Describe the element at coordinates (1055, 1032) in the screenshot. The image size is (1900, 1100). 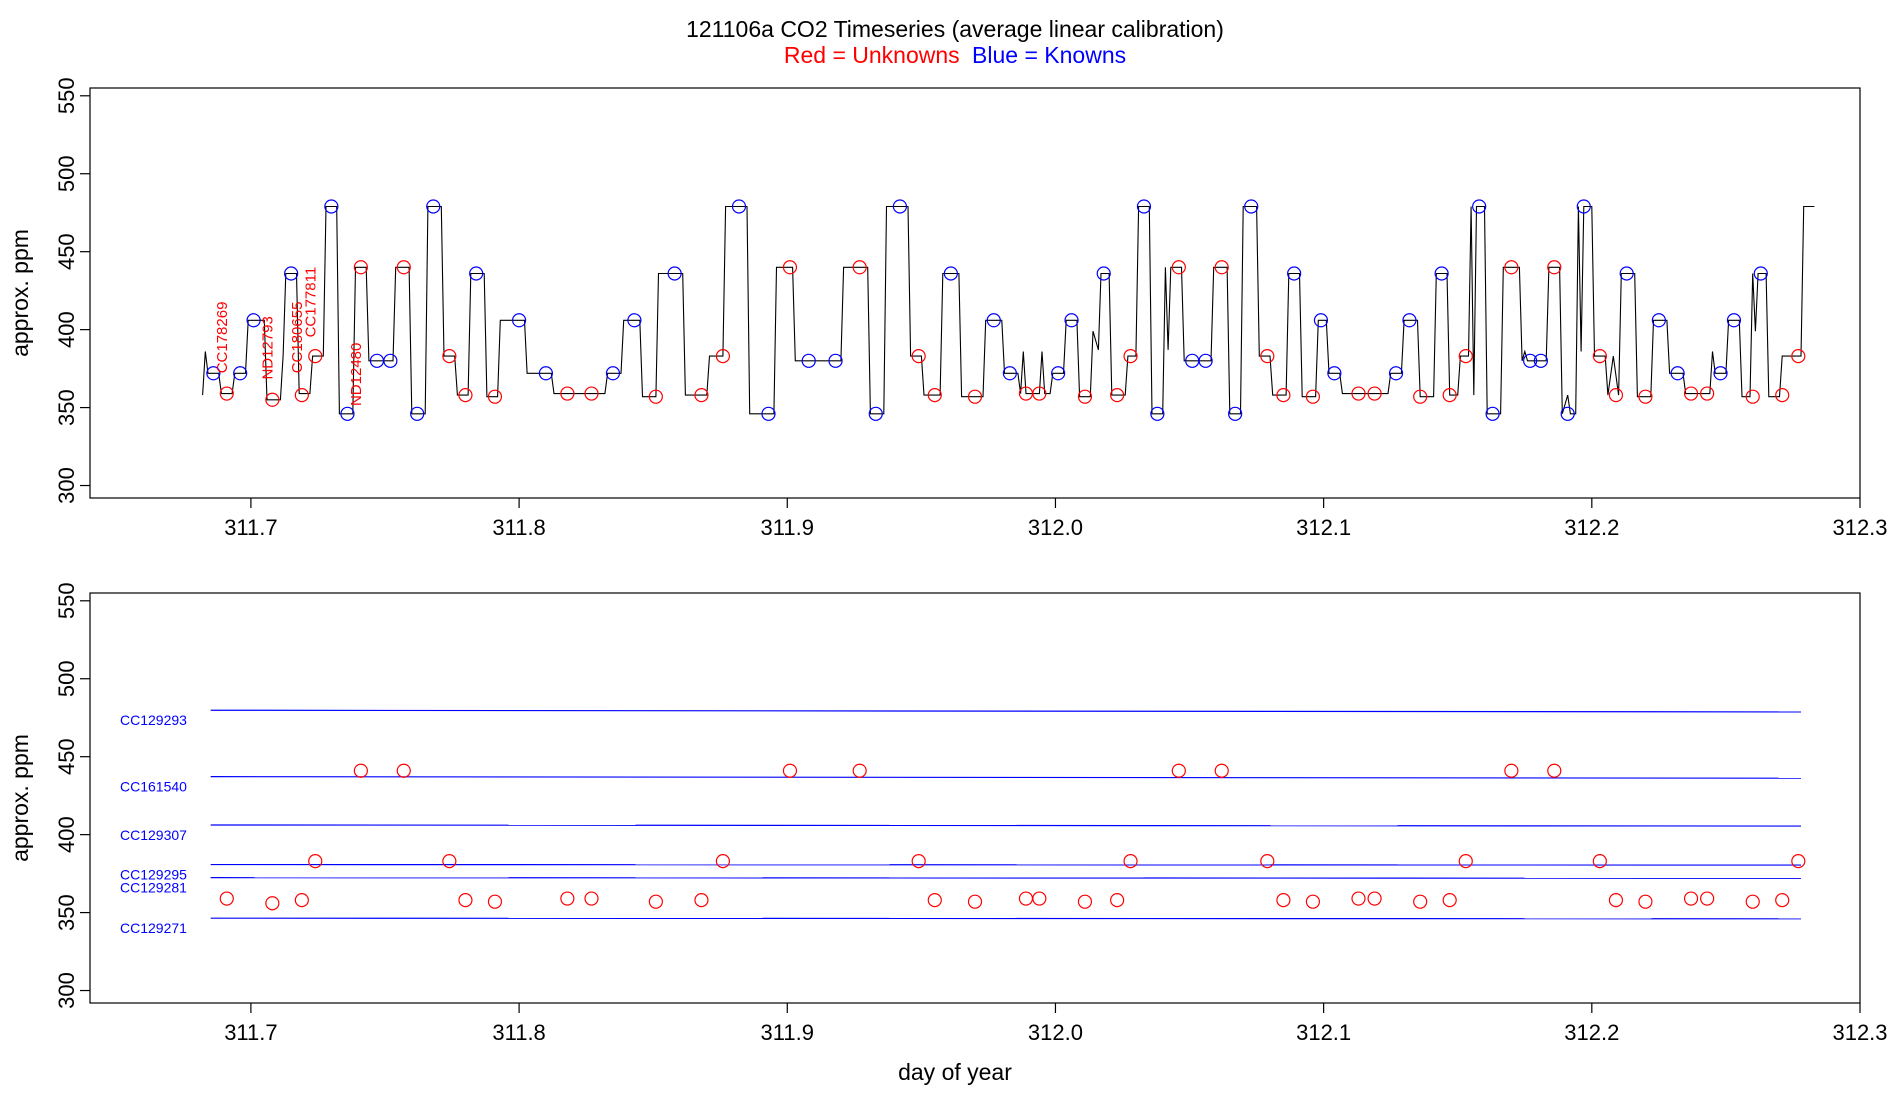
I see `x-tick-label: 312.0` at that location.